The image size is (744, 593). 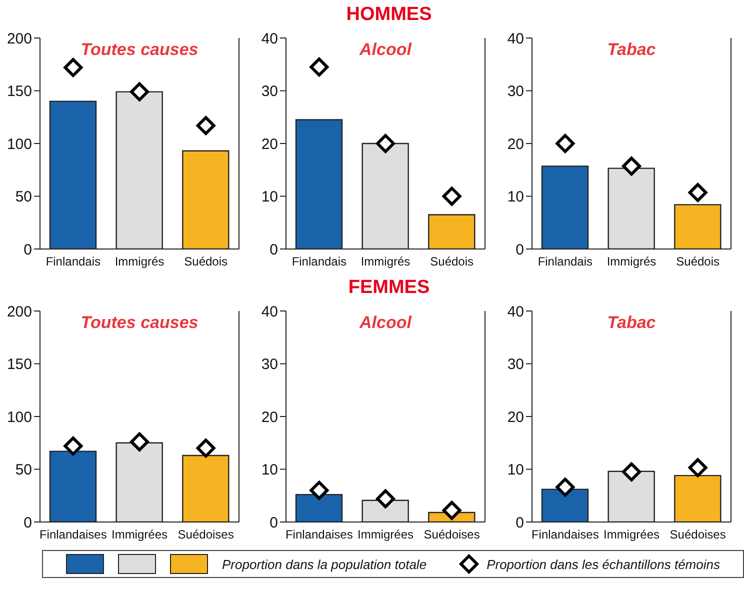 What do you see at coordinates (389, 287) in the screenshot?
I see `text: FEMMES` at bounding box center [389, 287].